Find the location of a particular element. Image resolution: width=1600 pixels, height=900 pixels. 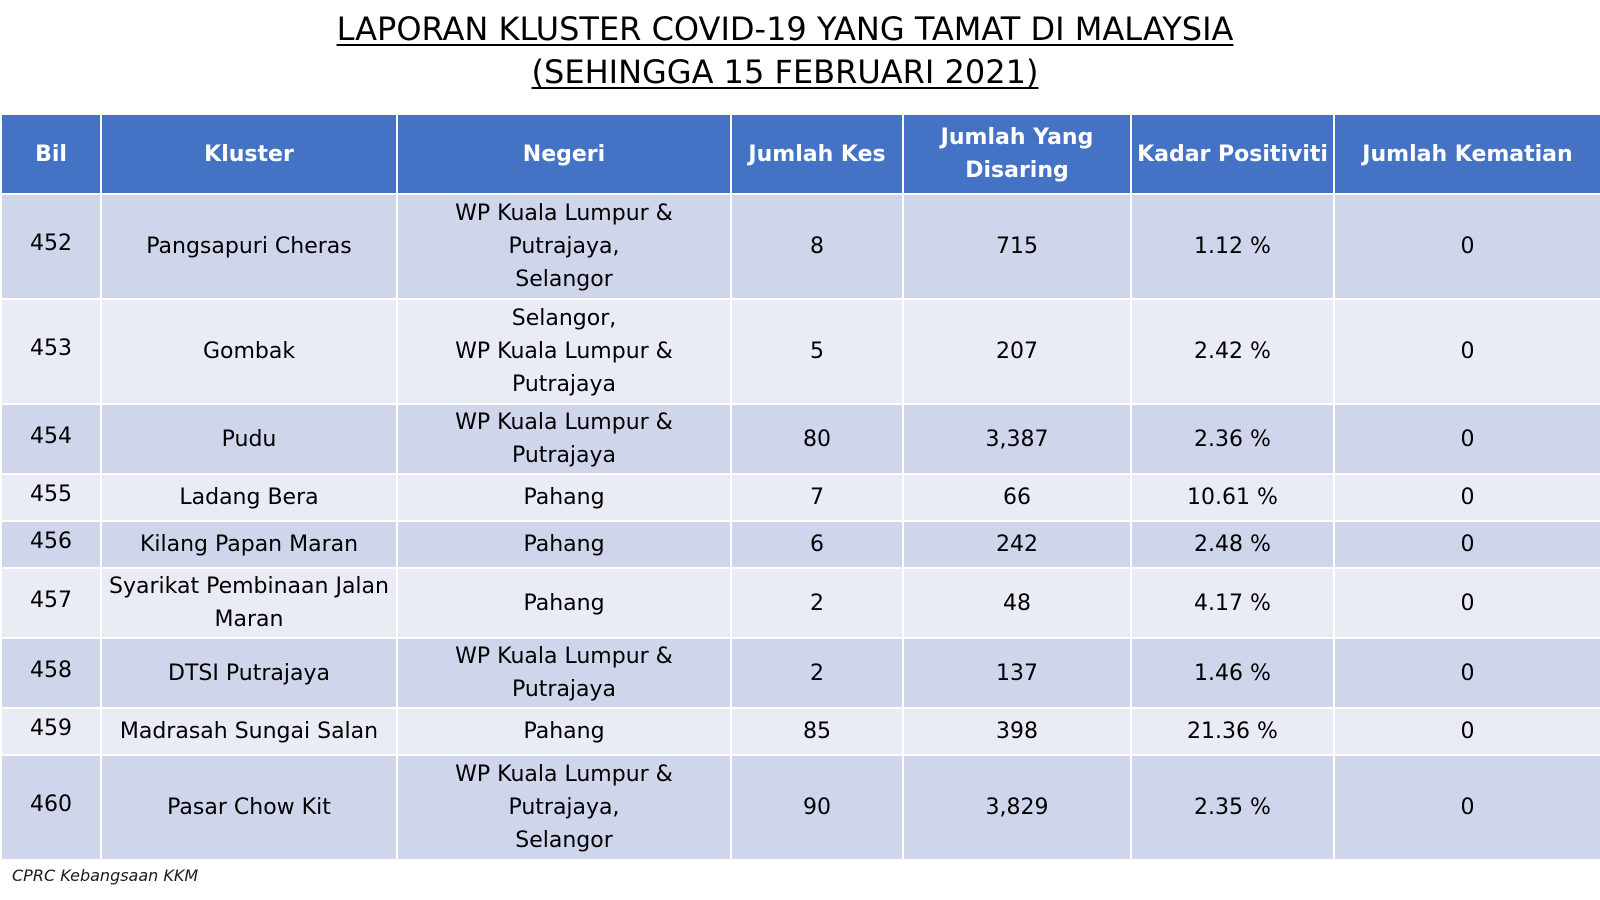

cell-jumlah-disaring: 398 is located at coordinates (1017, 731).